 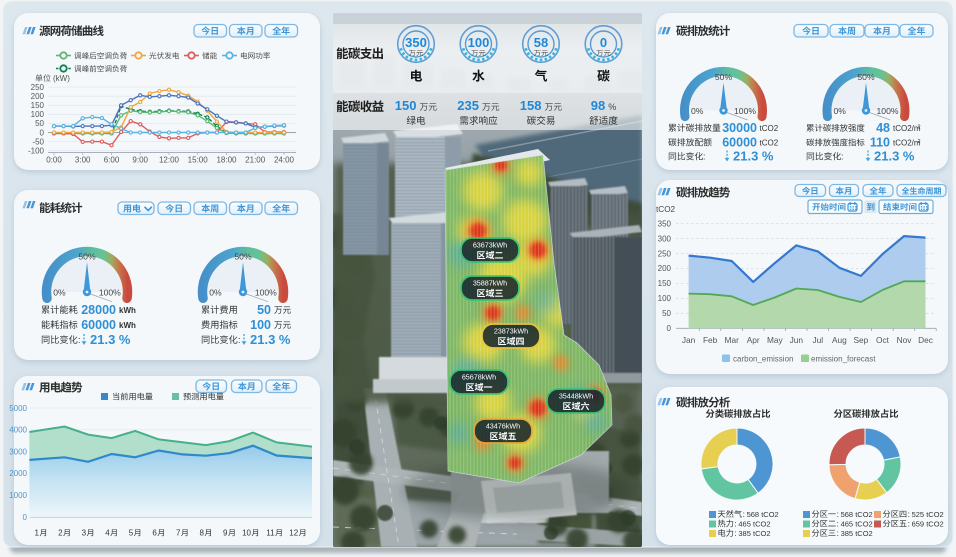 What do you see at coordinates (883, 340) in the screenshot?
I see `svg-text: Oct` at bounding box center [883, 340].